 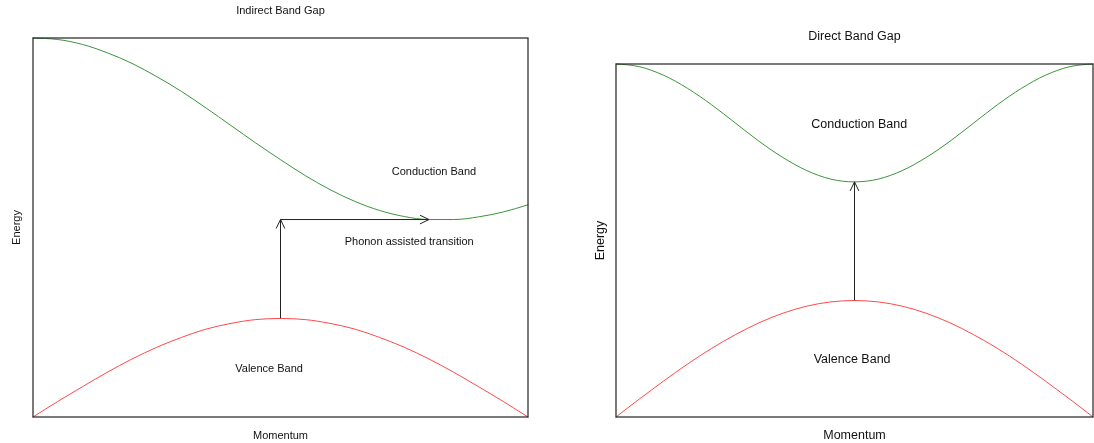 What do you see at coordinates (409, 240) in the screenshot?
I see `annotation: Phonon assisted transition` at bounding box center [409, 240].